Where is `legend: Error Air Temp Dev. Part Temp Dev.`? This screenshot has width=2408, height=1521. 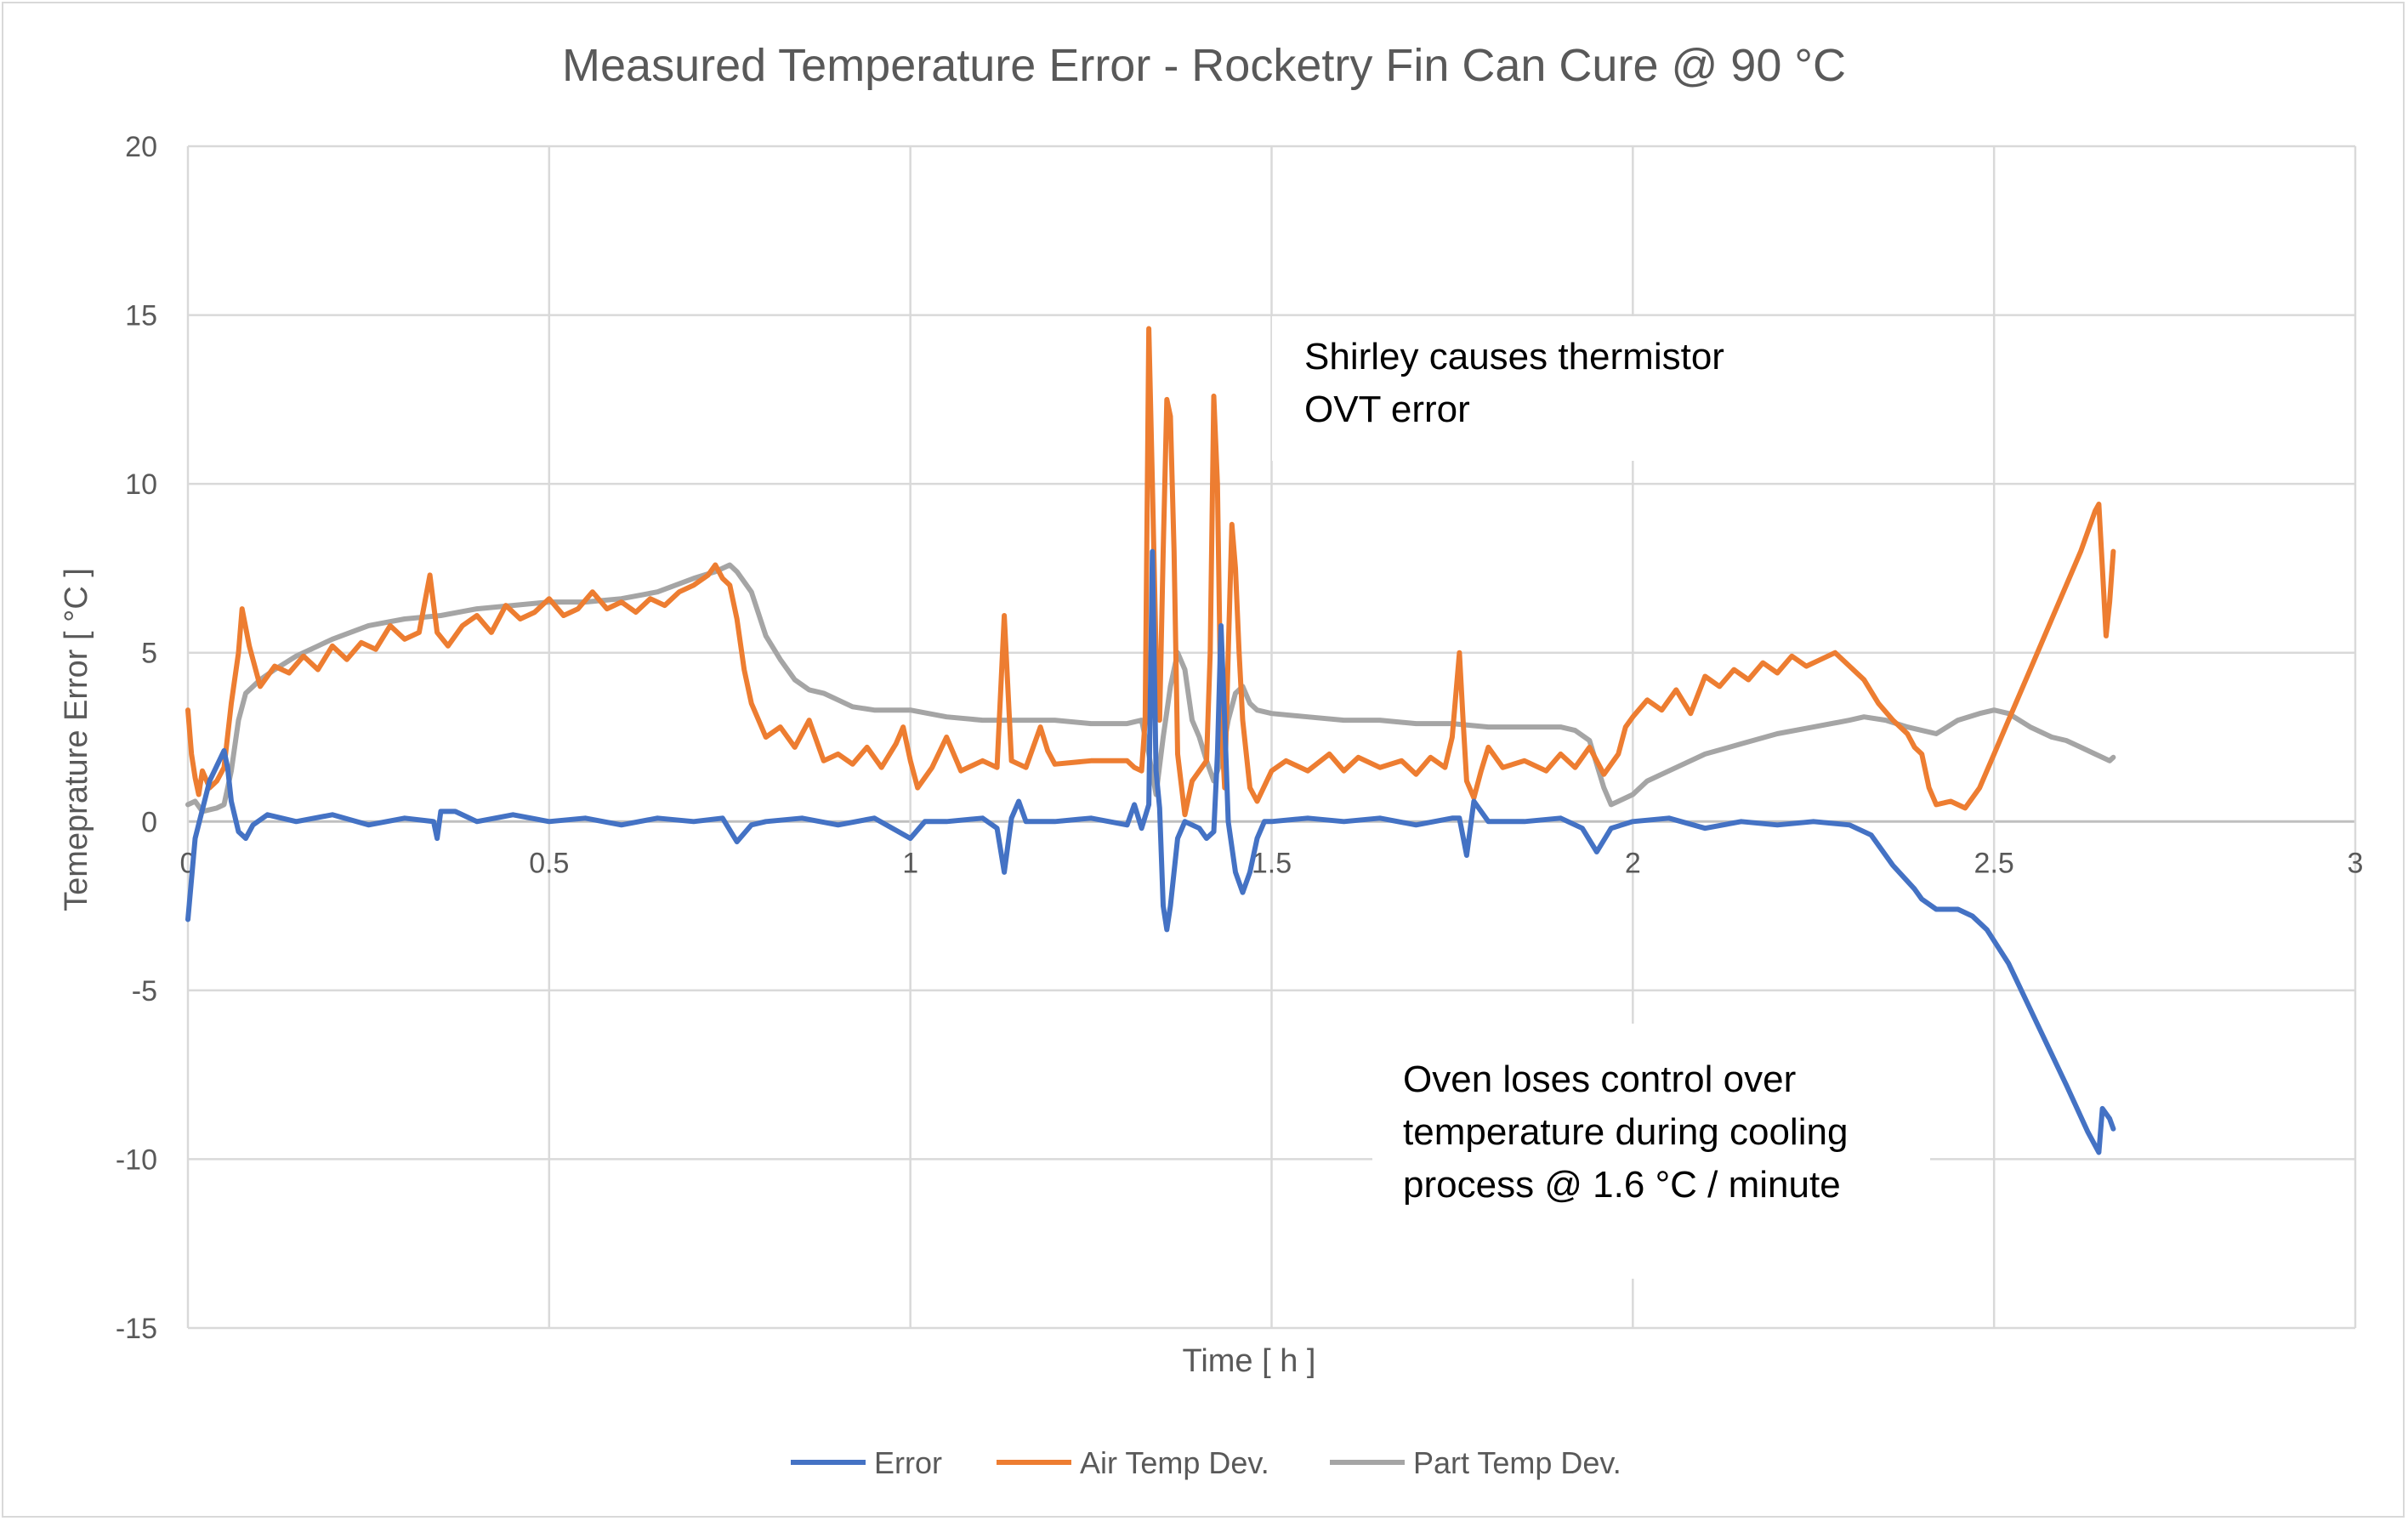 legend: Error Air Temp Dev. Part Temp Dev. is located at coordinates (1206, 1462).